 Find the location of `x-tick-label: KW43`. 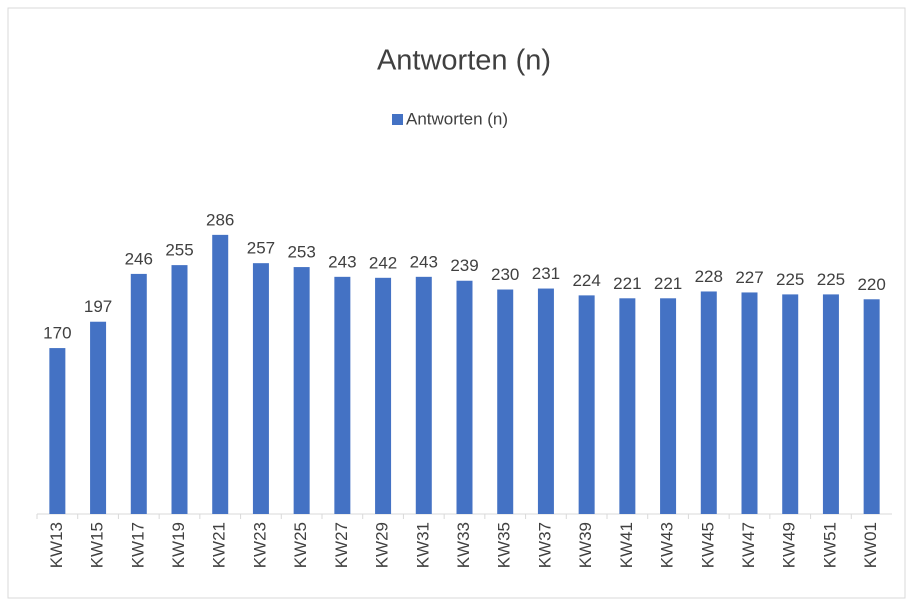

x-tick-label: KW43 is located at coordinates (667, 545).